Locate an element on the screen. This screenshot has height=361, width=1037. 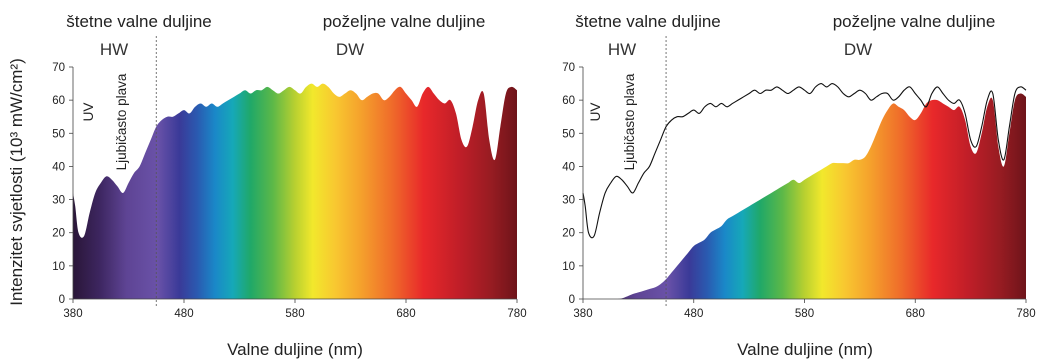
x-axis-label-right: Valne duljine (nm) is located at coordinates (805, 349).